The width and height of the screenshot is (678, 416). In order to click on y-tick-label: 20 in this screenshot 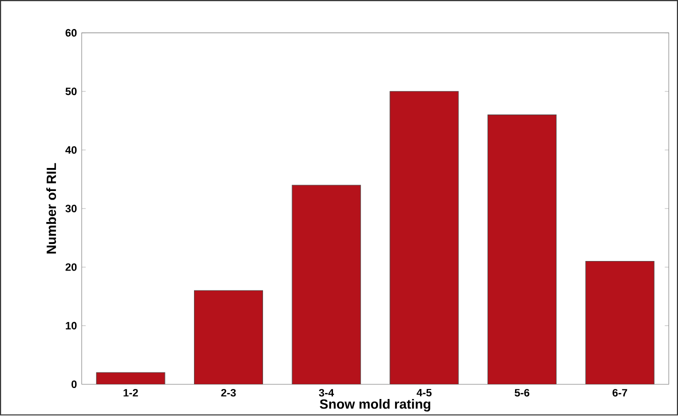, I will do `click(71, 267)`.